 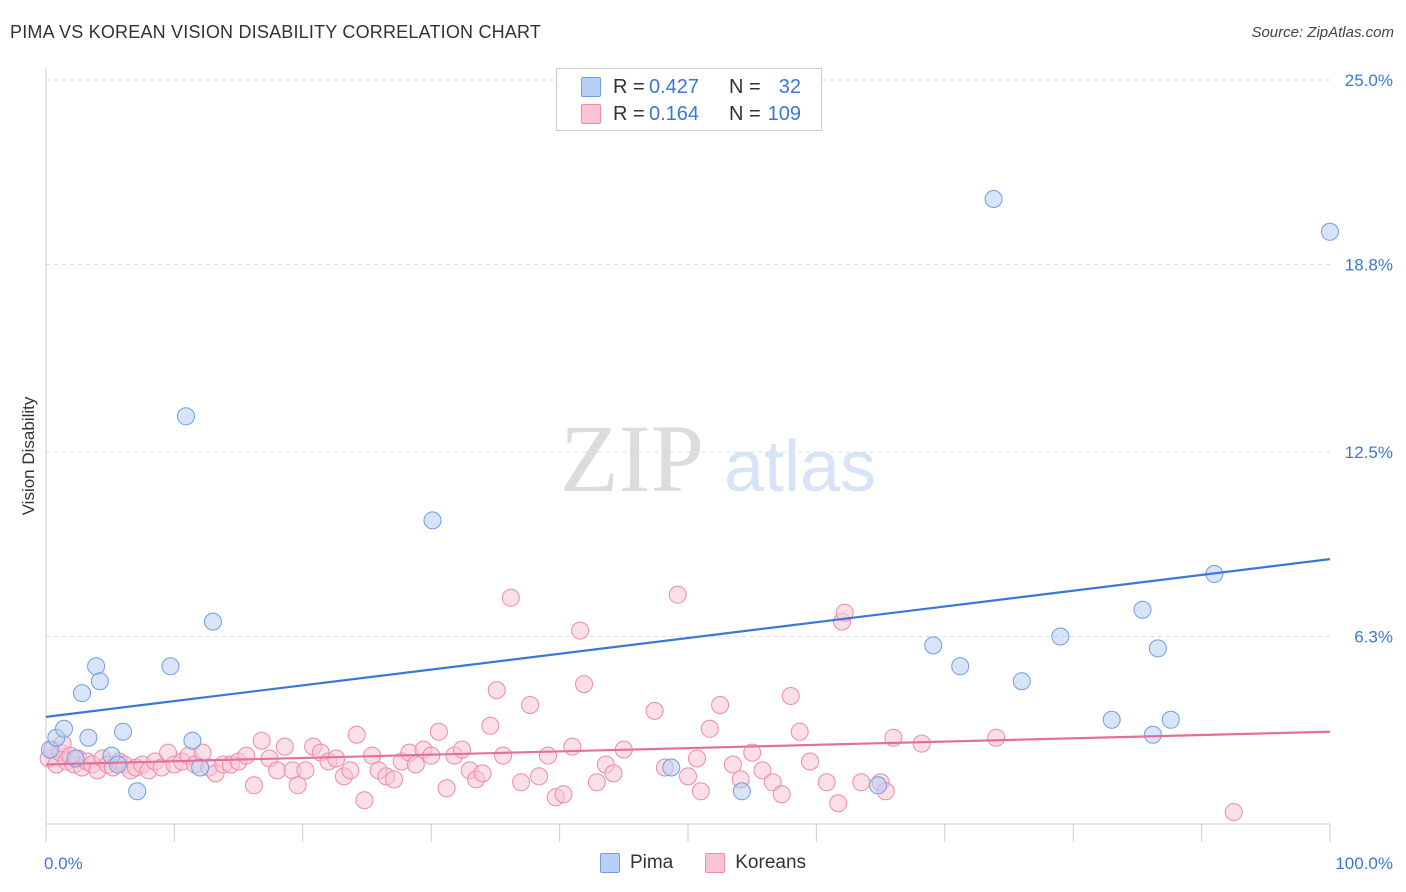 What do you see at coordinates (789, 86) in the screenshot?
I see `legend-n-value: 32` at bounding box center [789, 86].